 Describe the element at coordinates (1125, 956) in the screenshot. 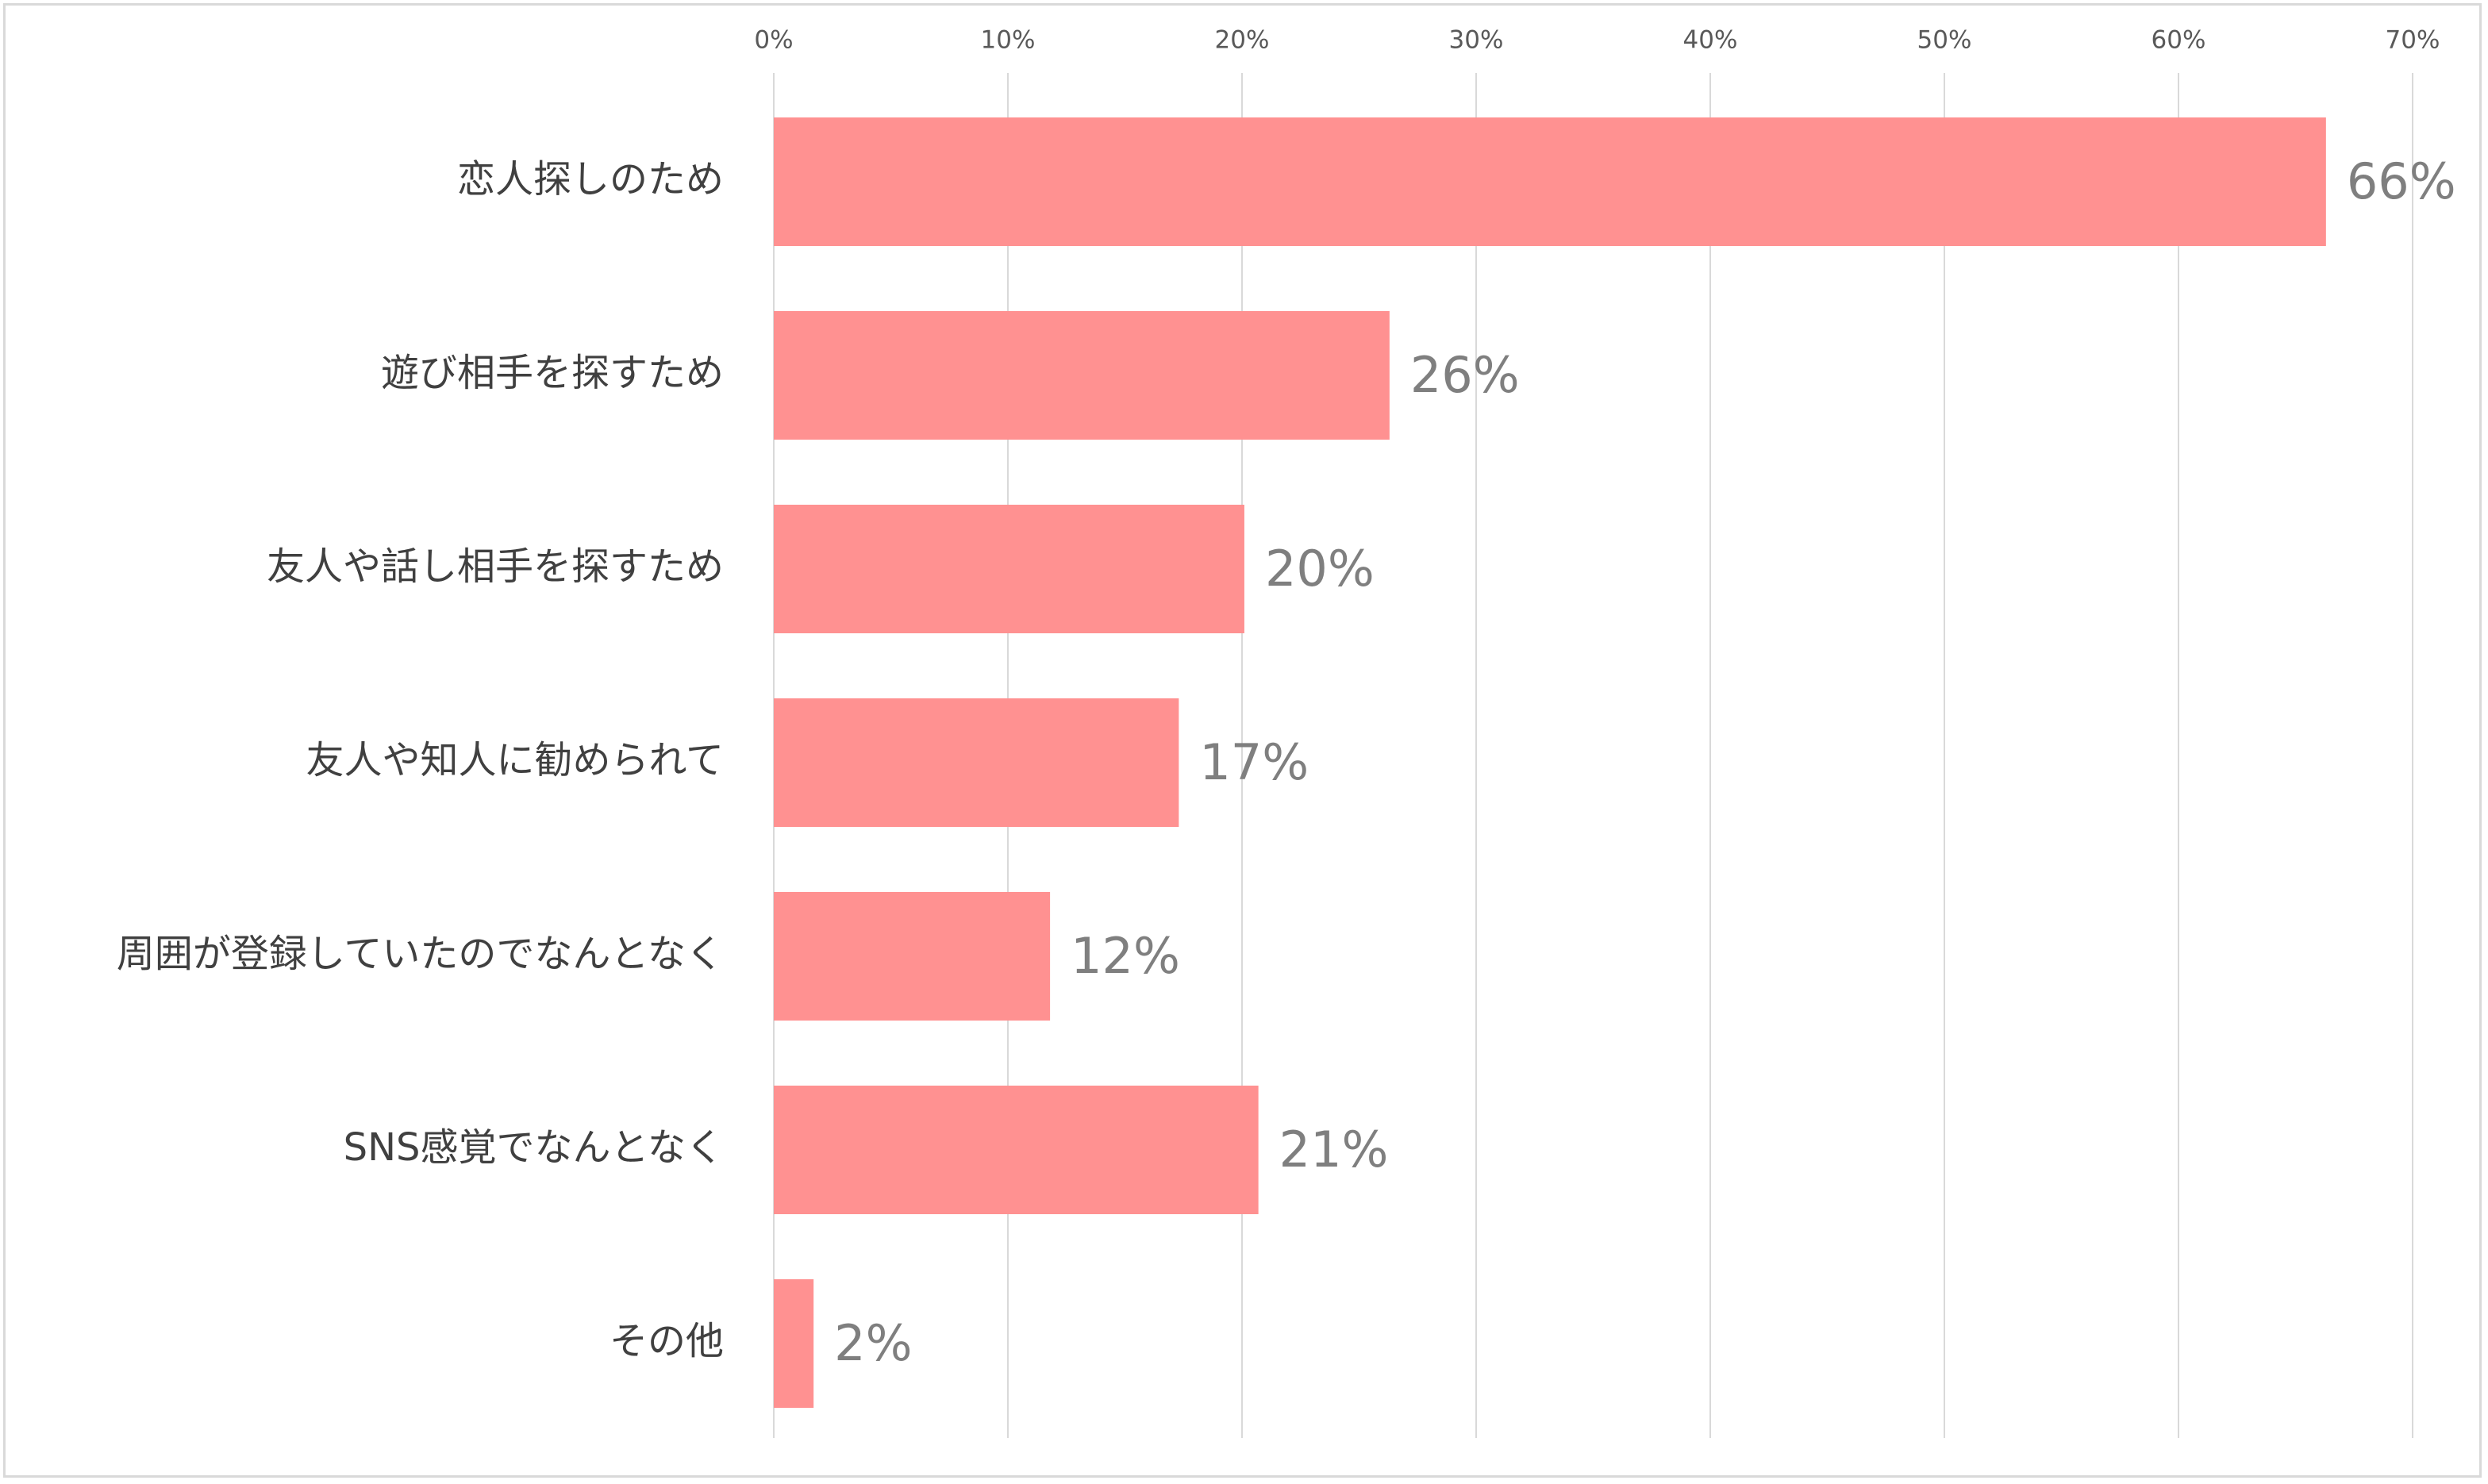

I see `value-label: 12%` at that location.